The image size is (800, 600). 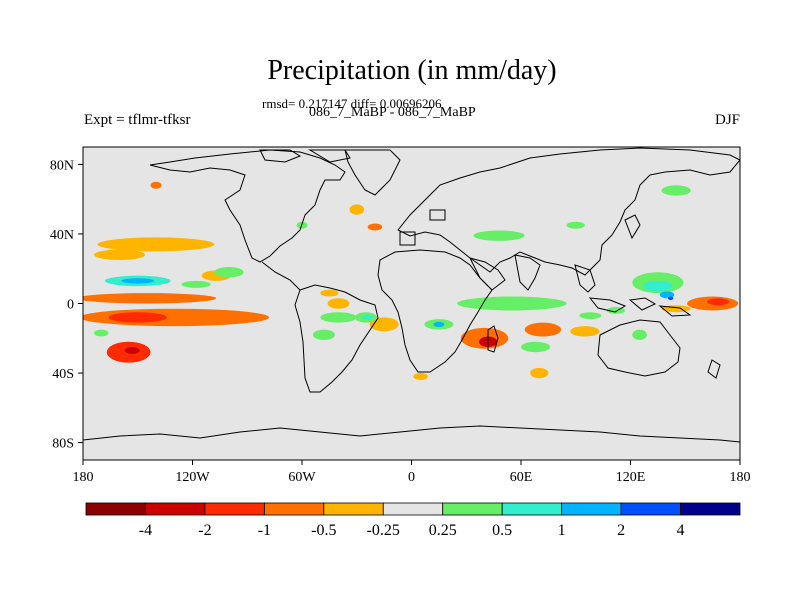 What do you see at coordinates (62, 235) in the screenshot?
I see `y-tick-label: 40N` at bounding box center [62, 235].